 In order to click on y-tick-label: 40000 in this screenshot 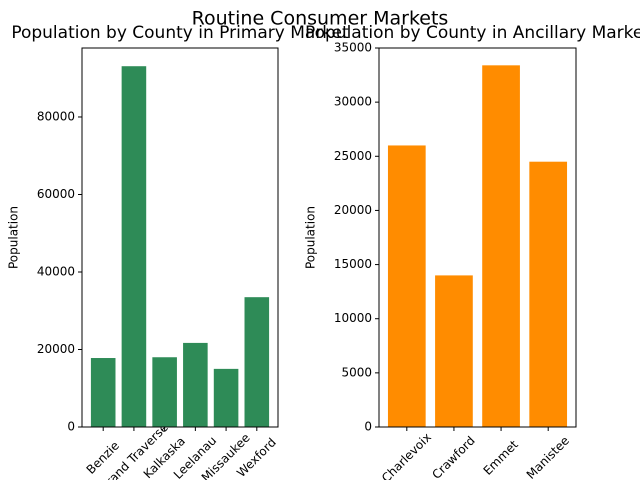, I will do `click(56, 271)`.